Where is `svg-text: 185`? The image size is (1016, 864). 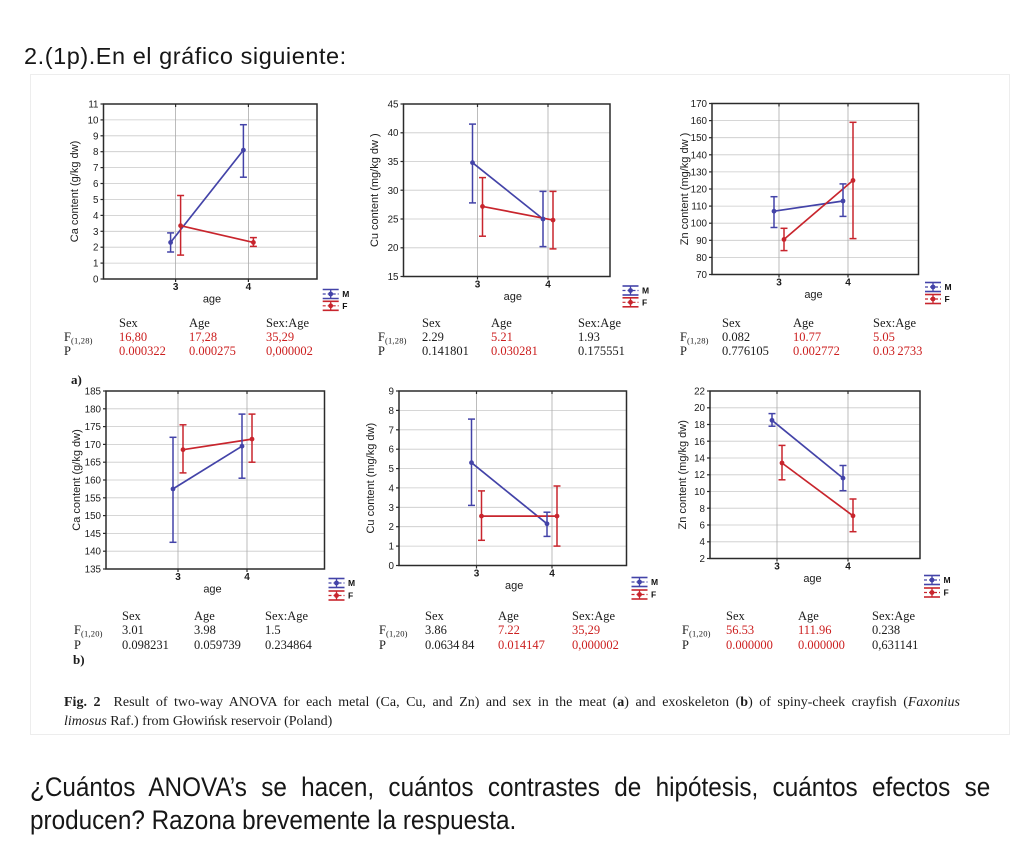
svg-text: 185 is located at coordinates (93, 392).